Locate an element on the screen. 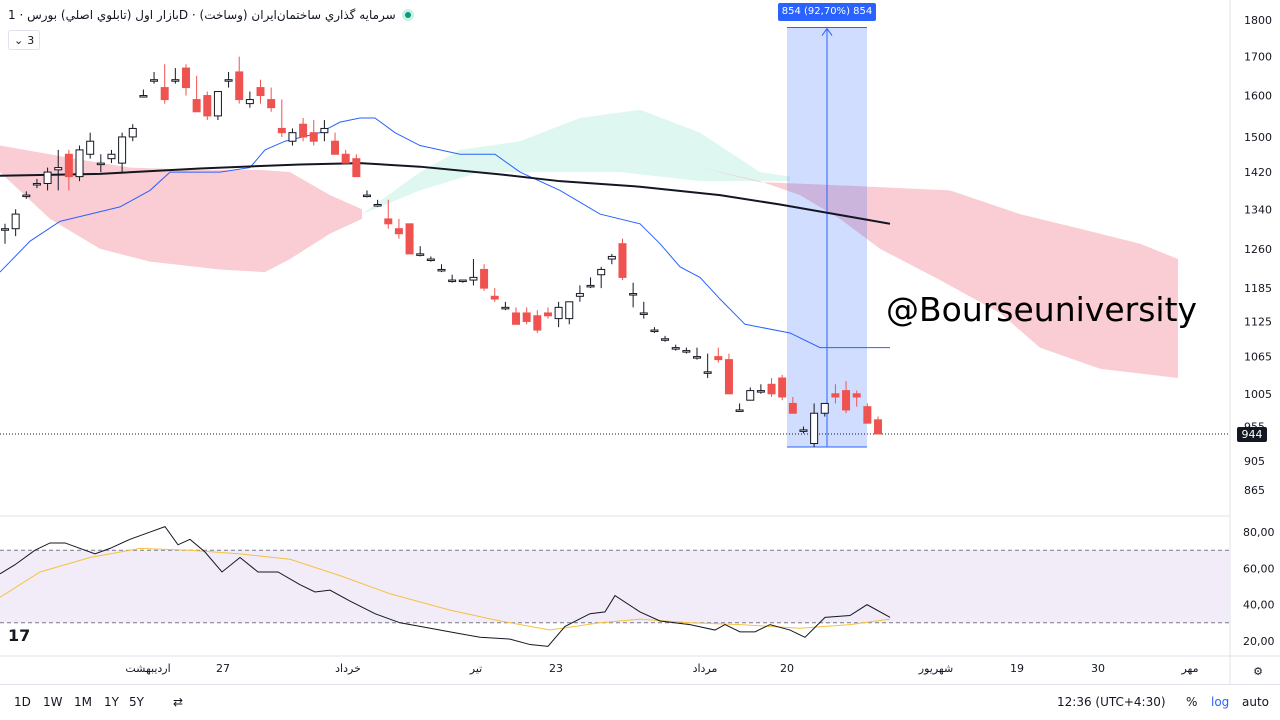 This screenshot has width=1280, height=720. rsi-tick-label: 60,00 is located at coordinates (1259, 568).